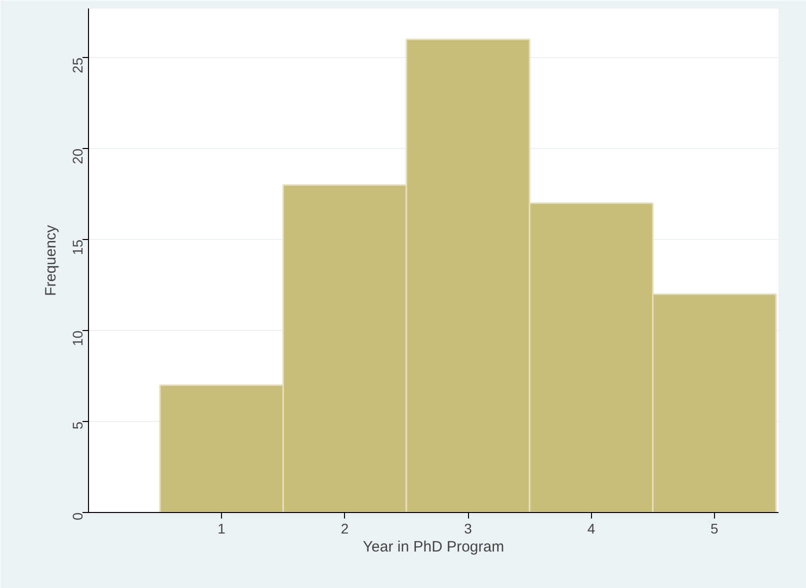 The width and height of the screenshot is (806, 588). What do you see at coordinates (222, 528) in the screenshot?
I see `x-tick-label: 1` at bounding box center [222, 528].